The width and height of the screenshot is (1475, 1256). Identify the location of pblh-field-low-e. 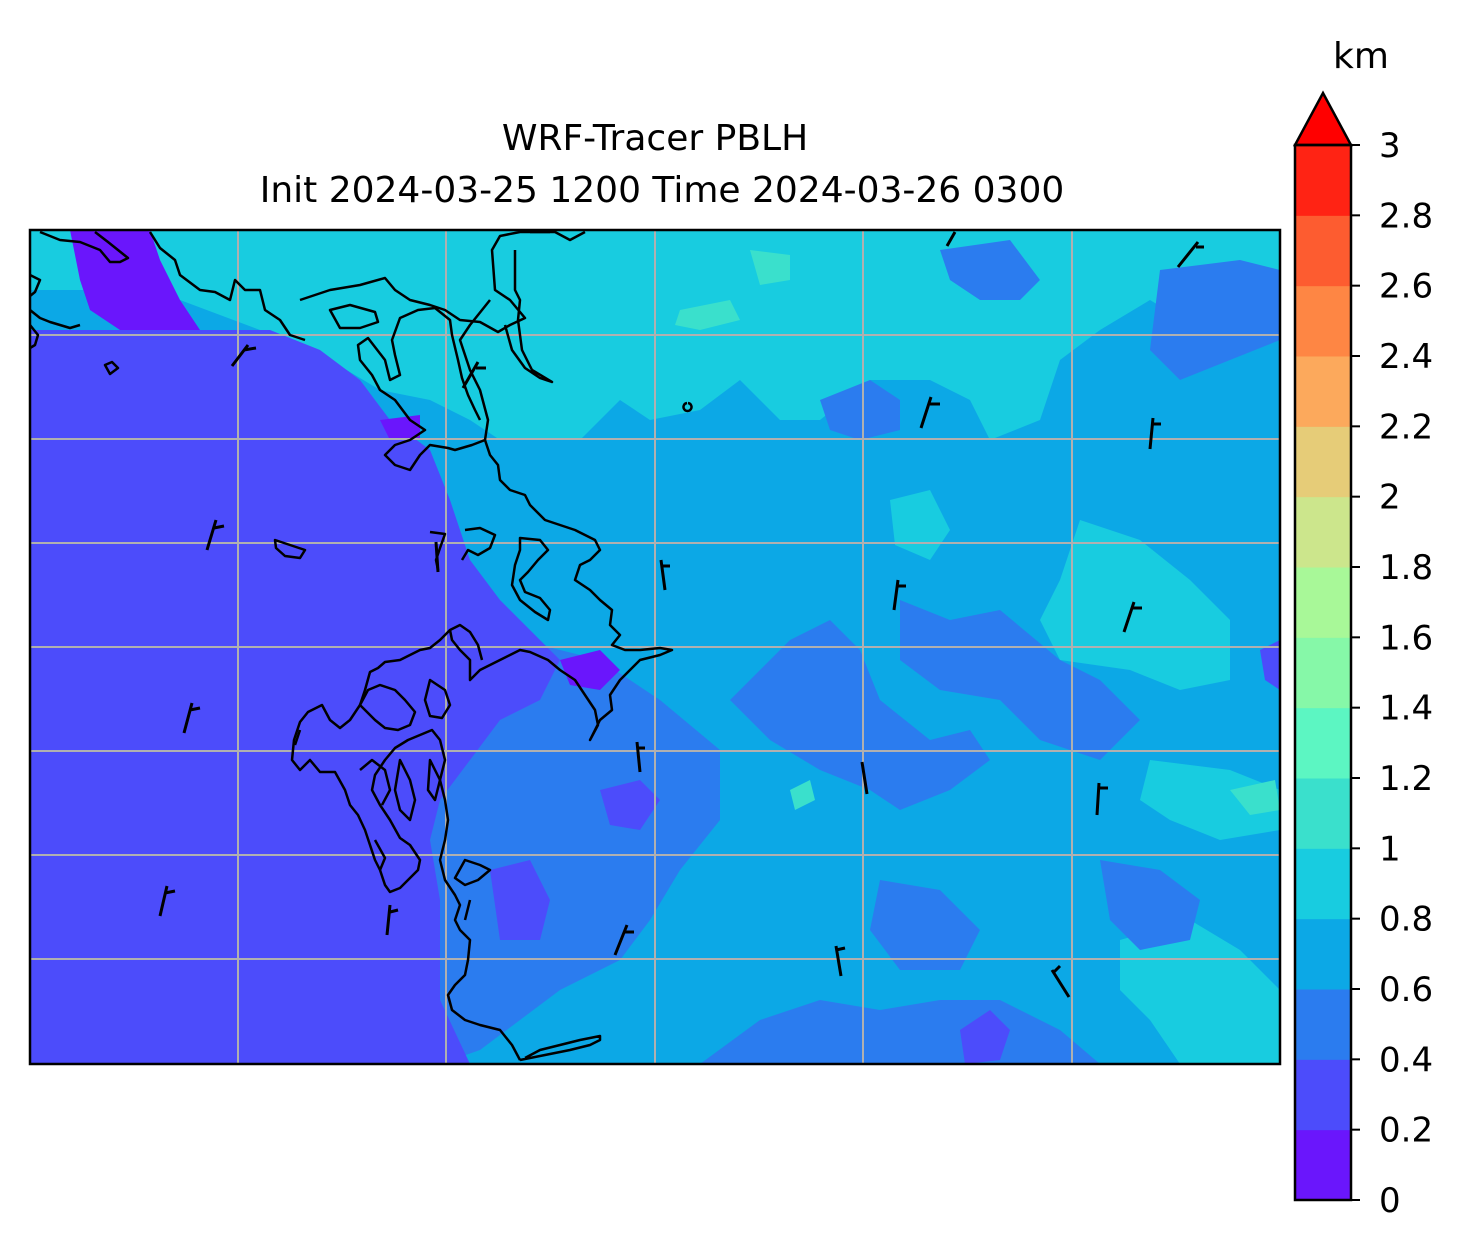
(1270, 665).